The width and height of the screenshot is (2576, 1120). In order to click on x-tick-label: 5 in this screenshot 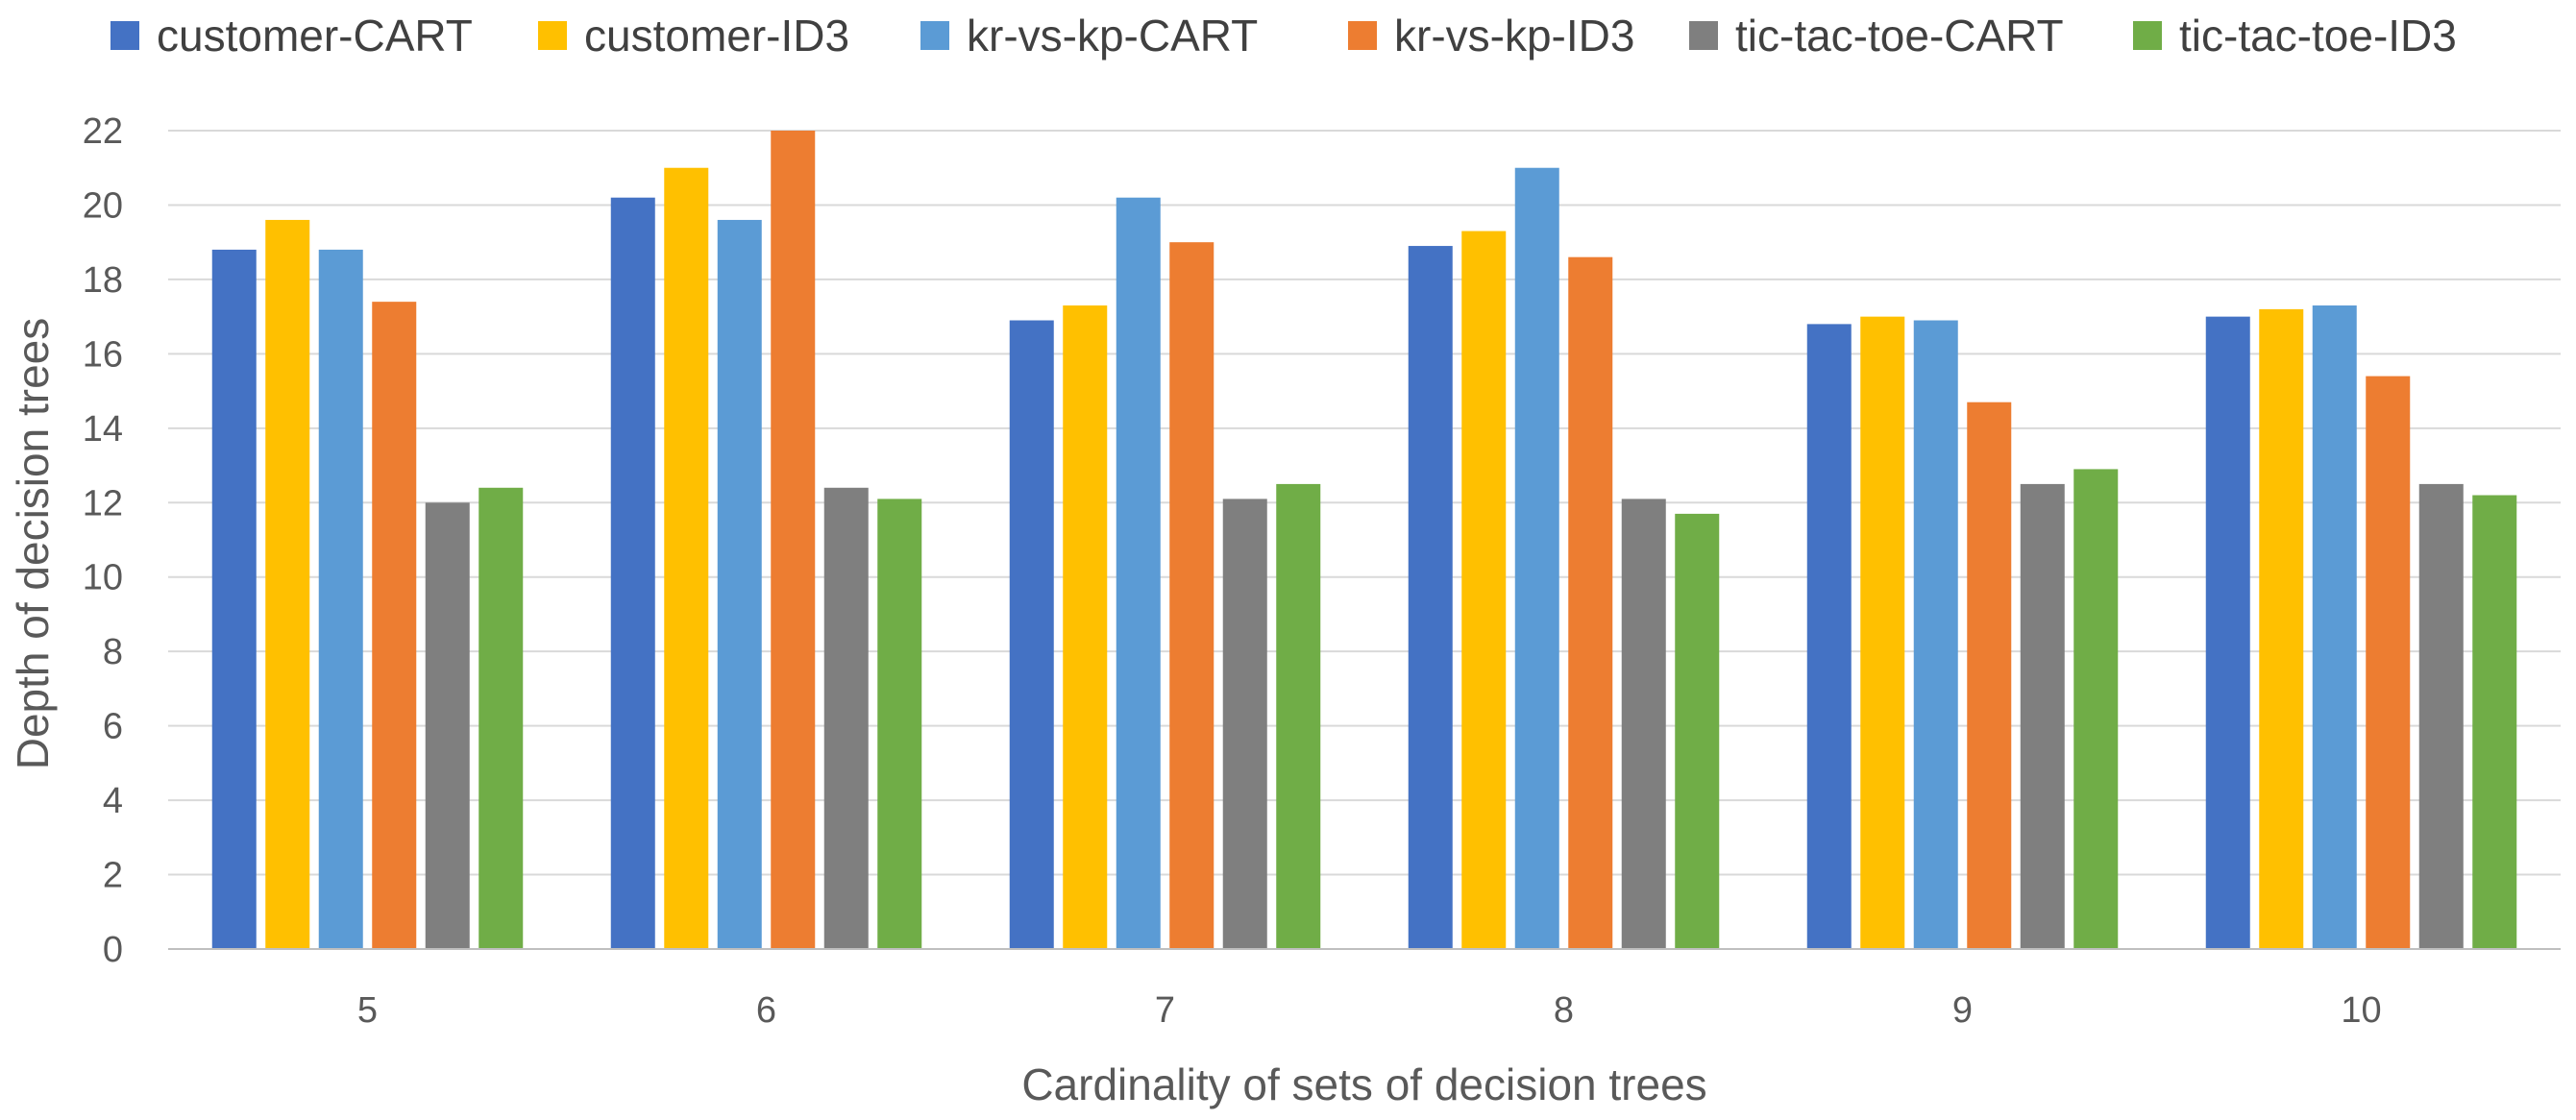, I will do `click(367, 1011)`.